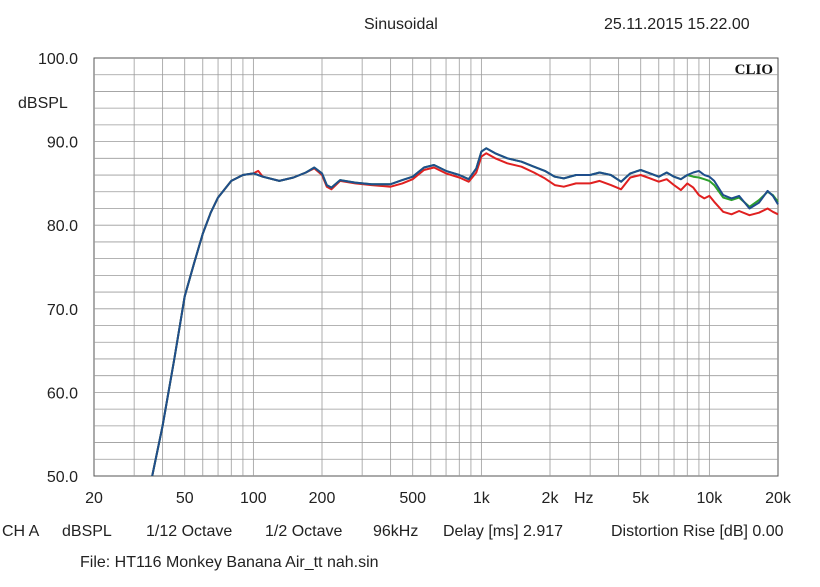  What do you see at coordinates (778, 498) in the screenshot?
I see `x-tick-label: 20k` at bounding box center [778, 498].